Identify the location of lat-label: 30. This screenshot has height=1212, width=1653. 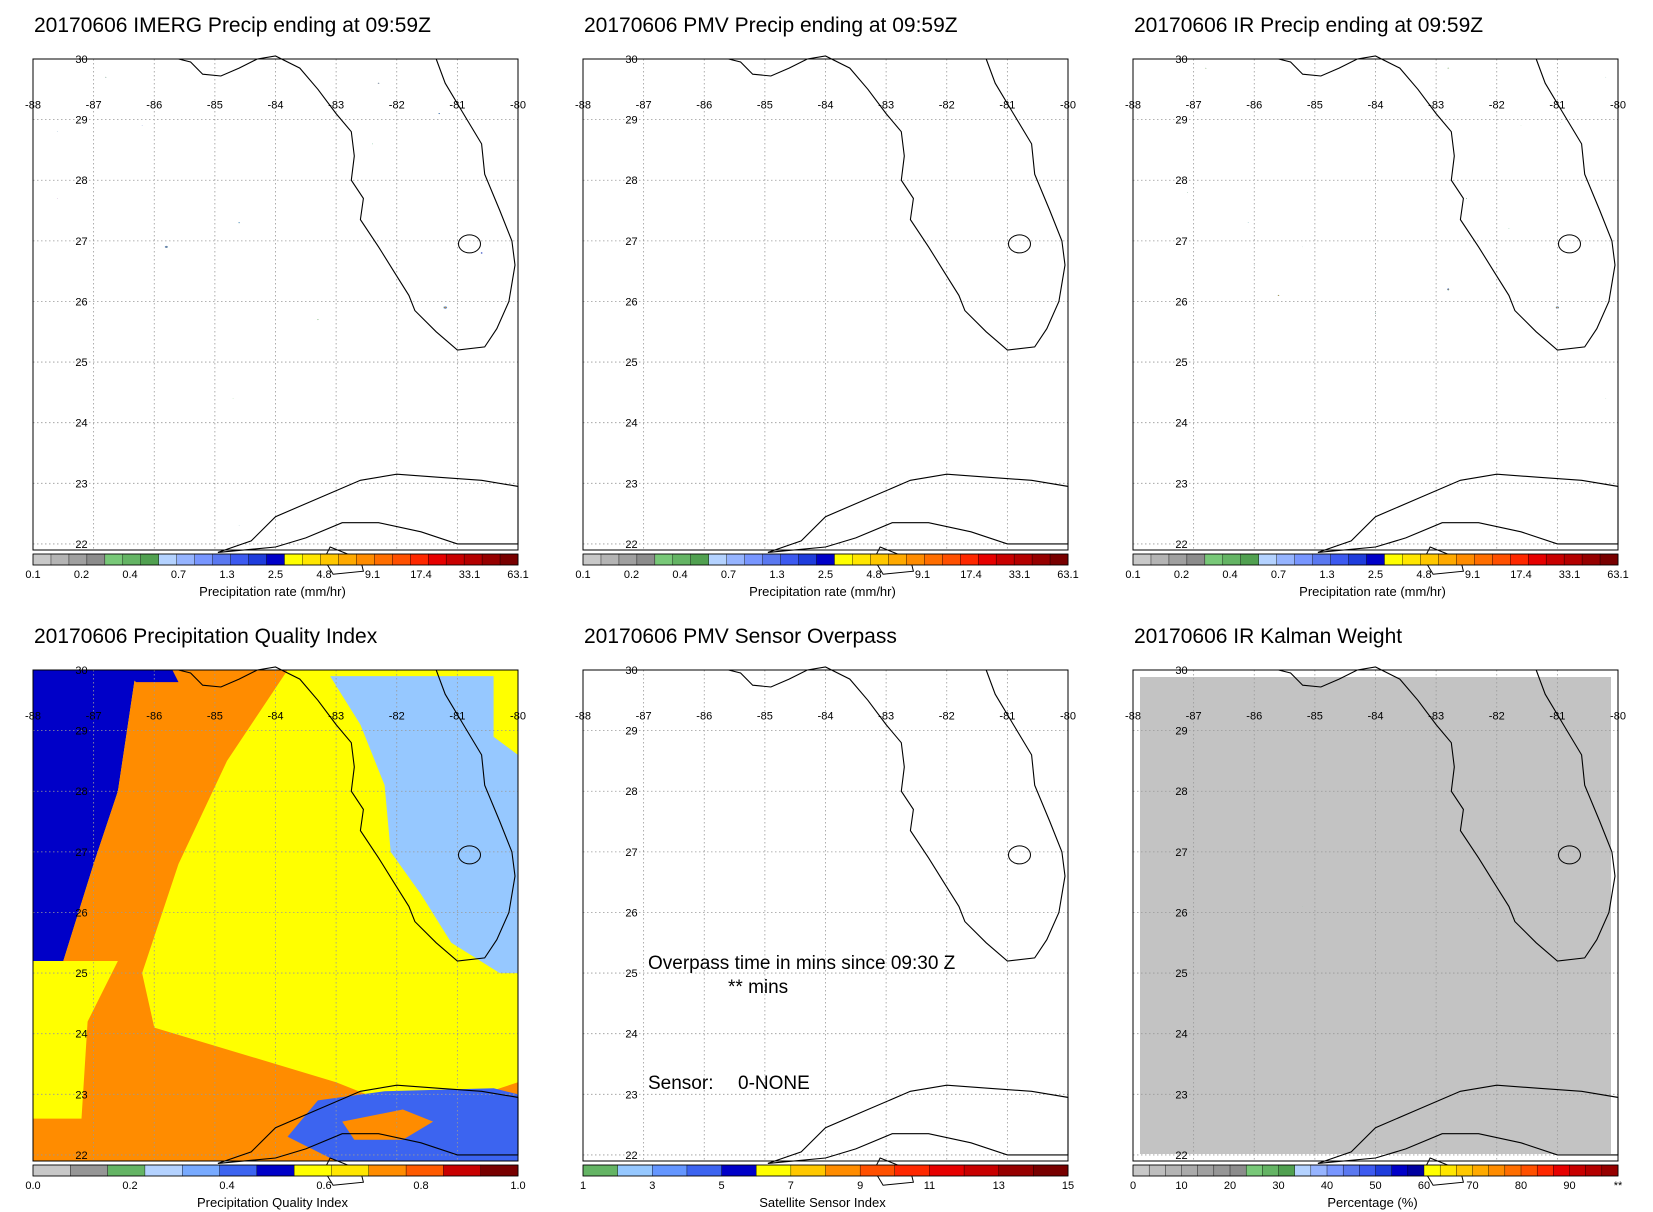
(1181, 60).